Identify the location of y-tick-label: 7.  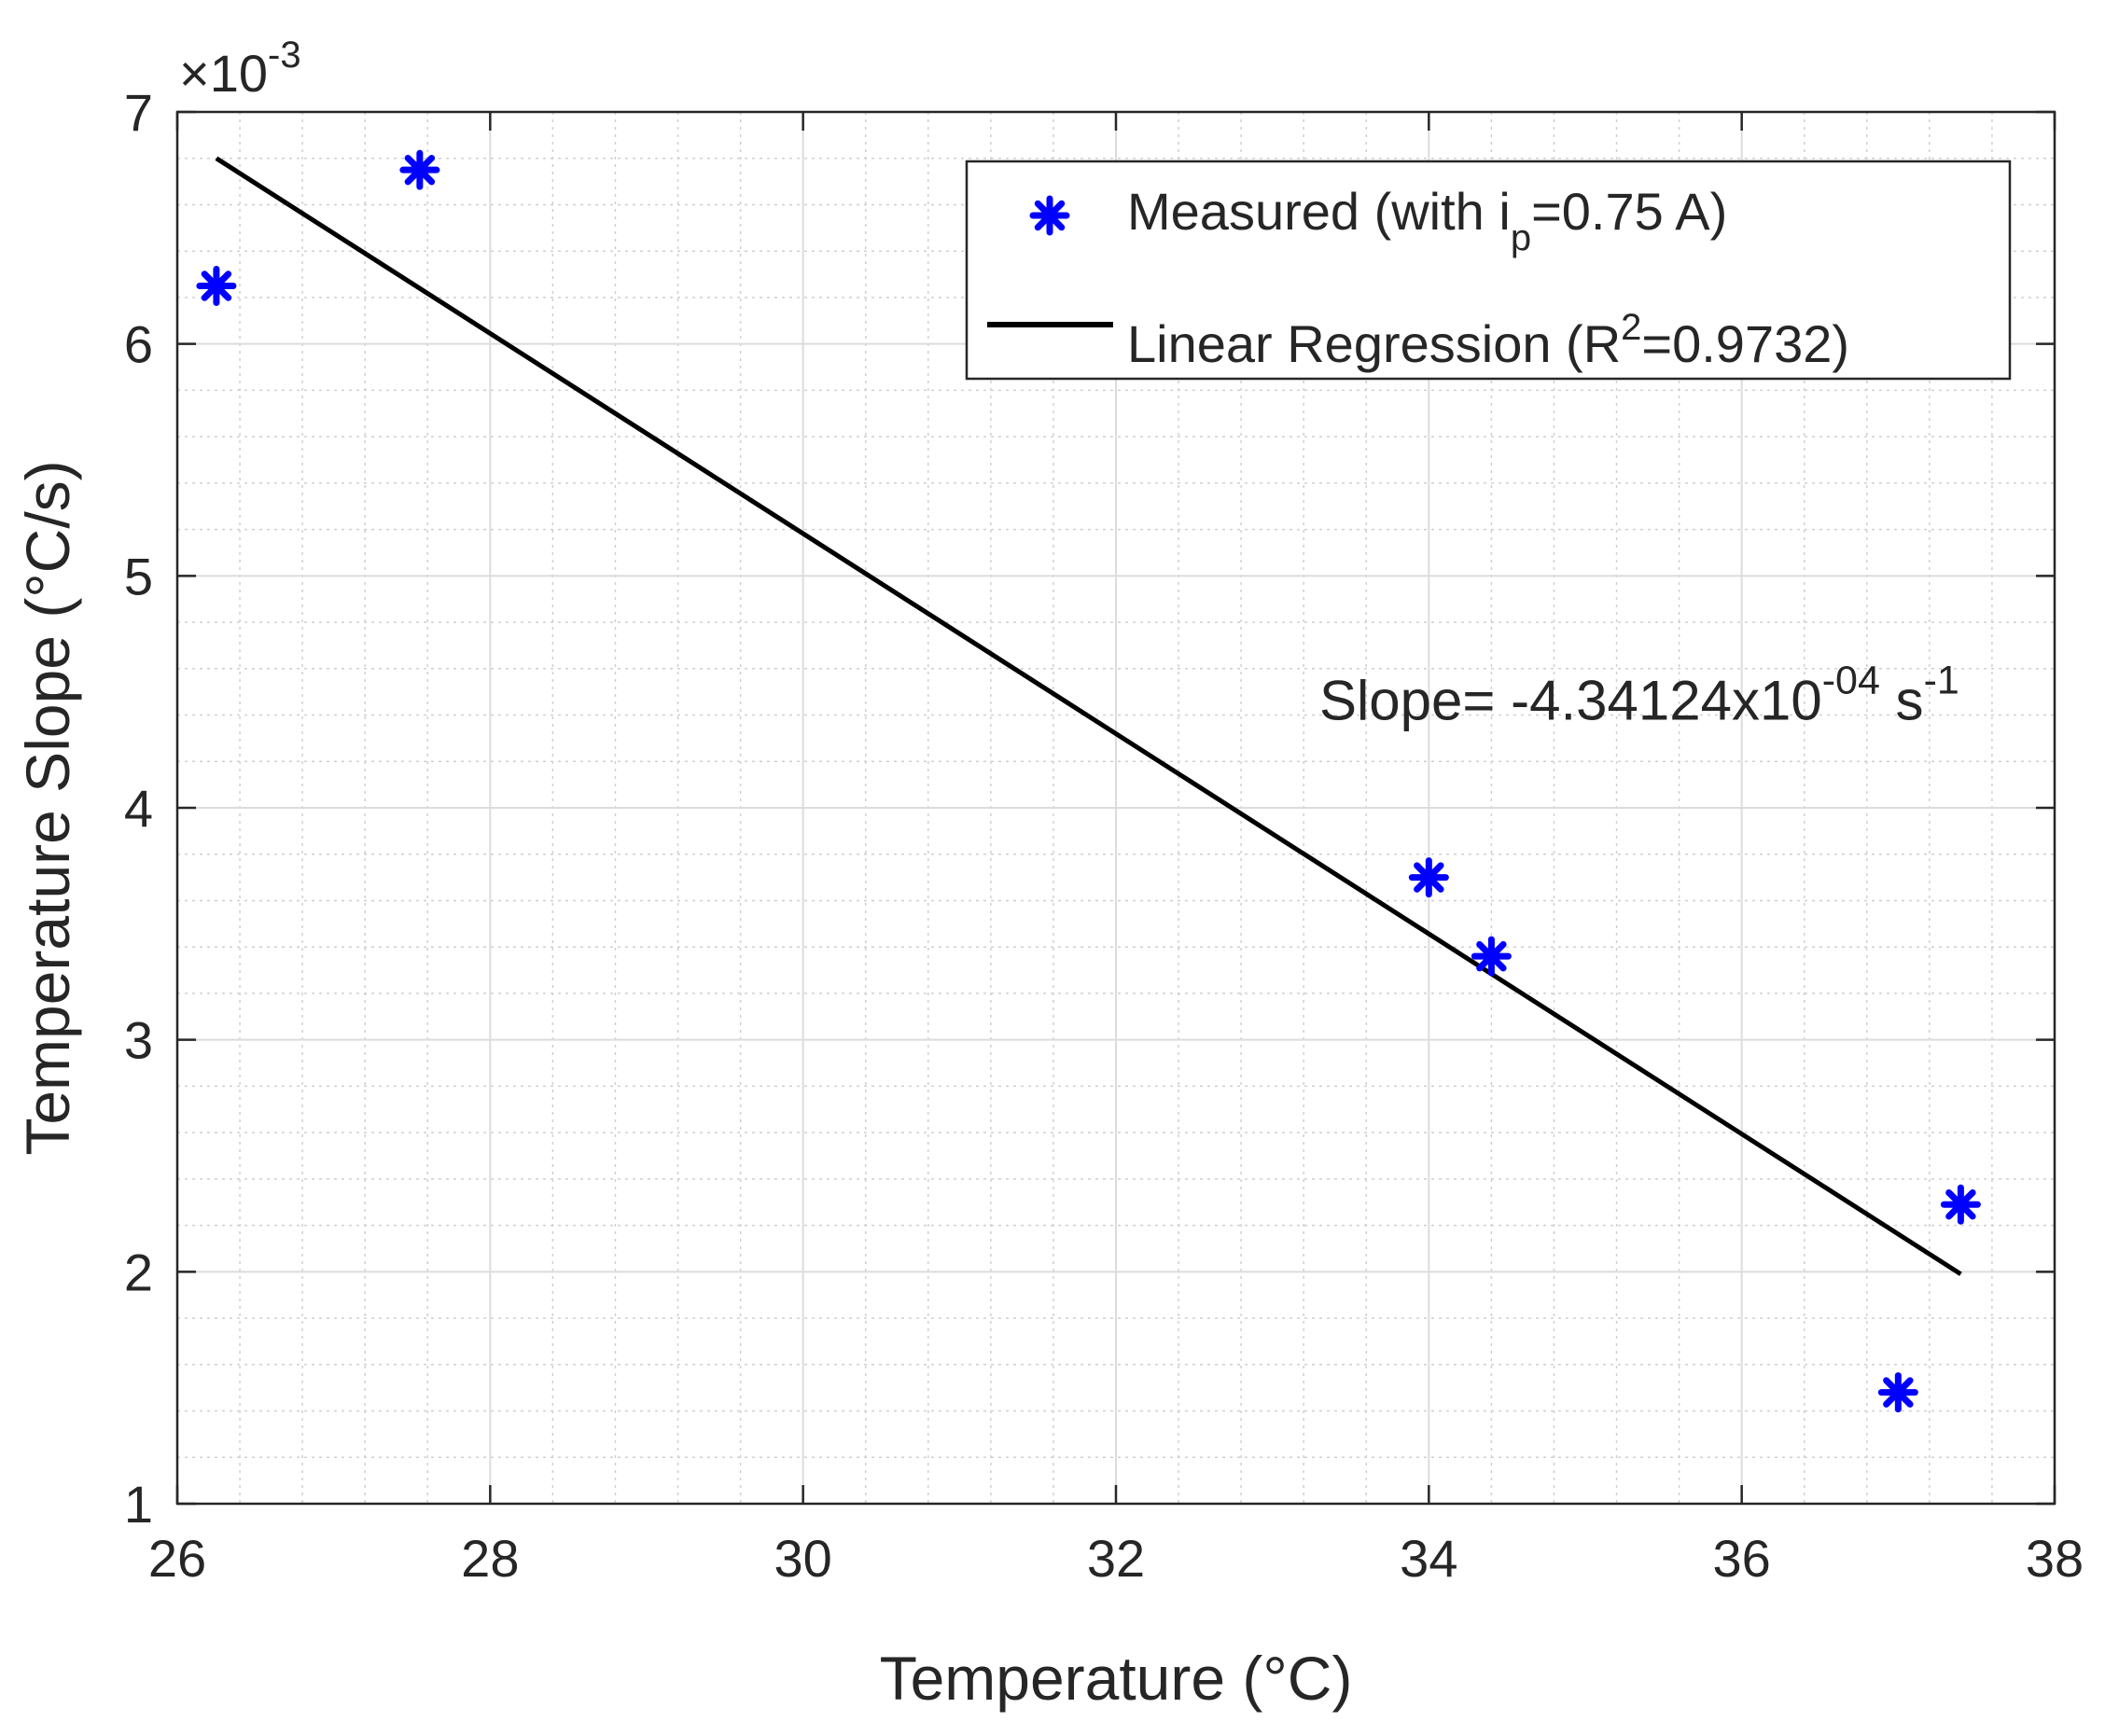
(138, 112).